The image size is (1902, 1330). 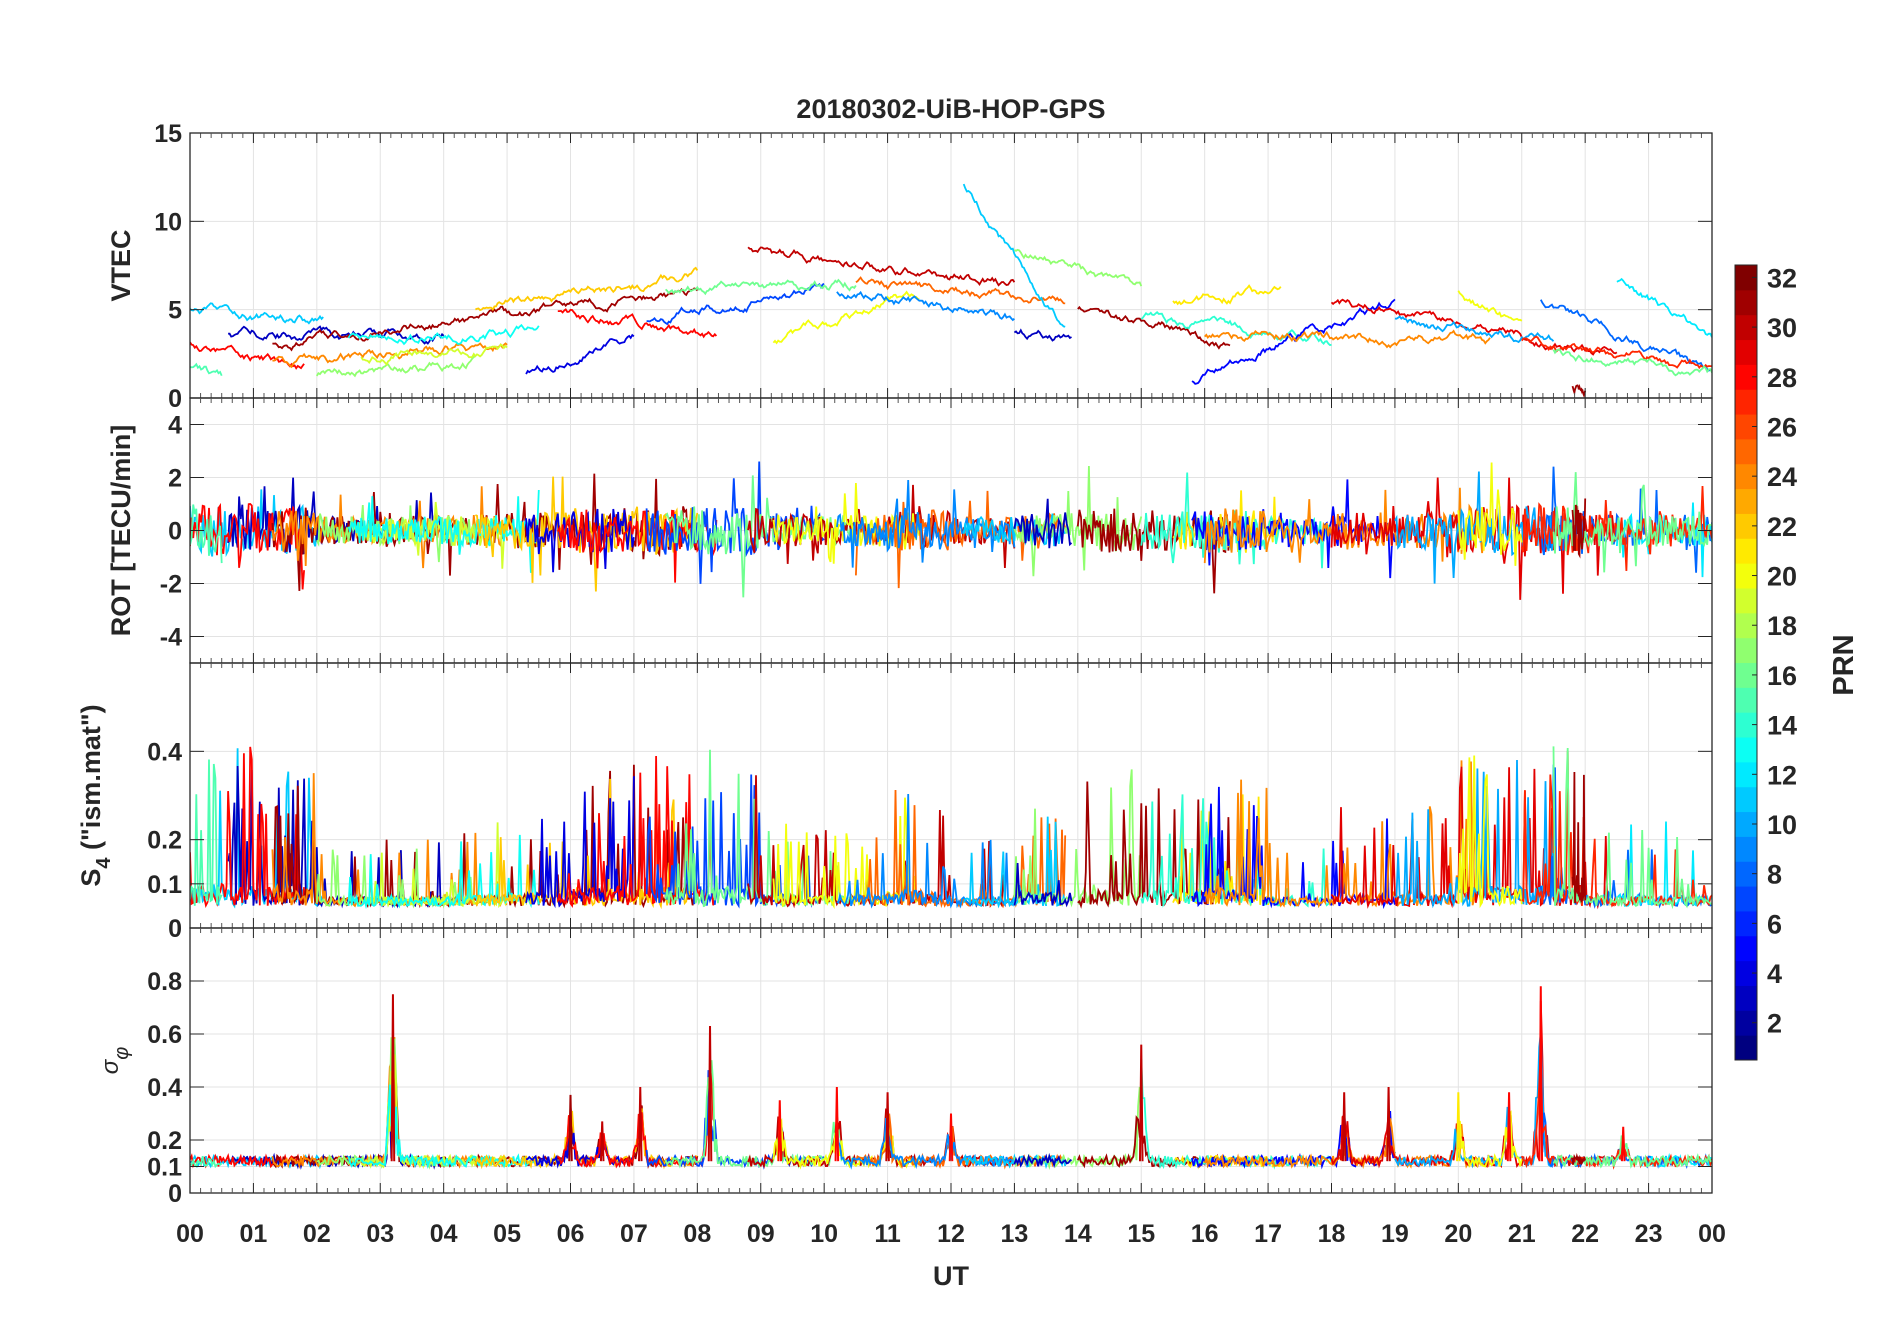 I want to click on y-axis-label-rot: ROT [TECU/min], so click(x=121, y=530).